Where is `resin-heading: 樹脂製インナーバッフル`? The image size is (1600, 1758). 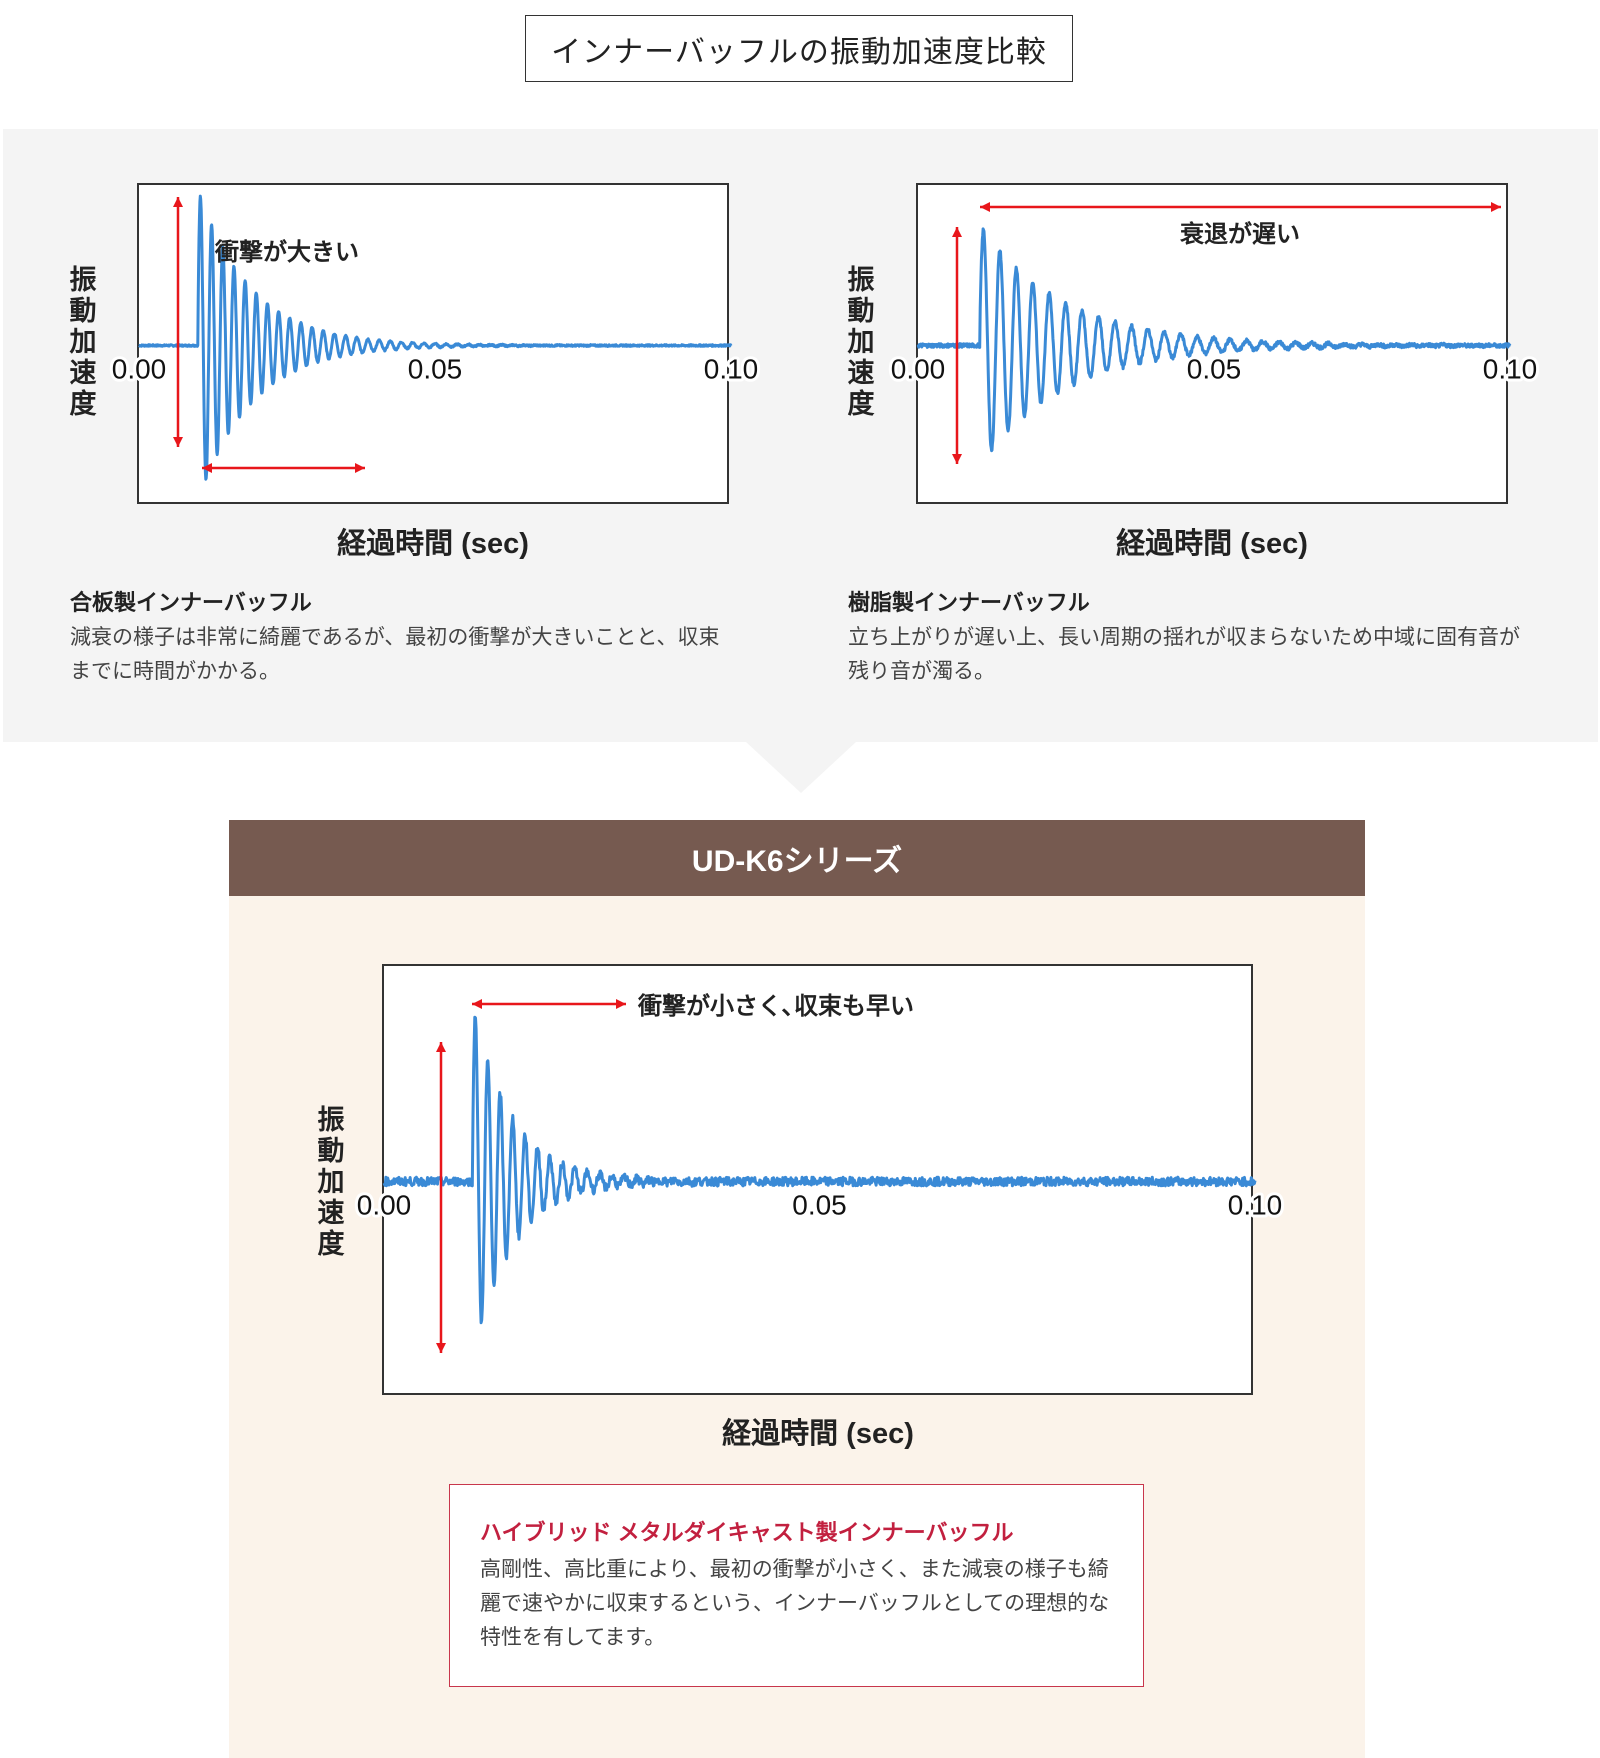 resin-heading: 樹脂製インナーバッフル is located at coordinates (969, 602).